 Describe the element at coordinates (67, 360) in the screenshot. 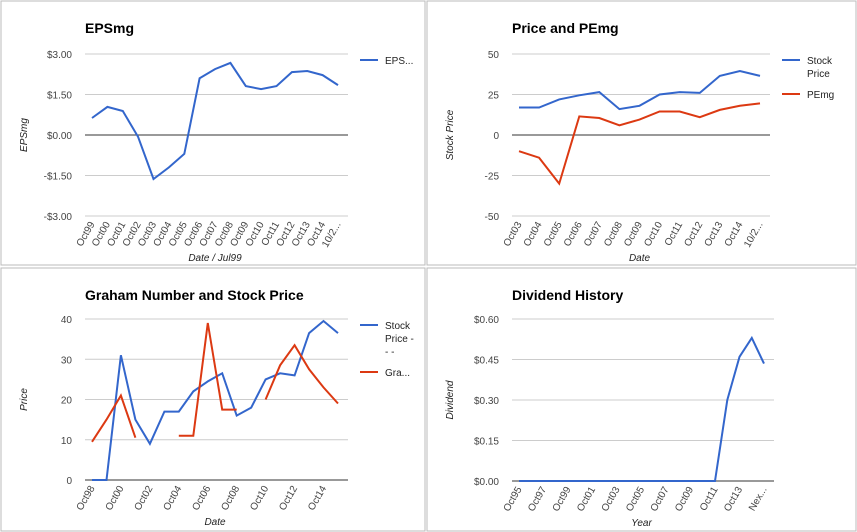

I see `y-tick-label: 30` at that location.